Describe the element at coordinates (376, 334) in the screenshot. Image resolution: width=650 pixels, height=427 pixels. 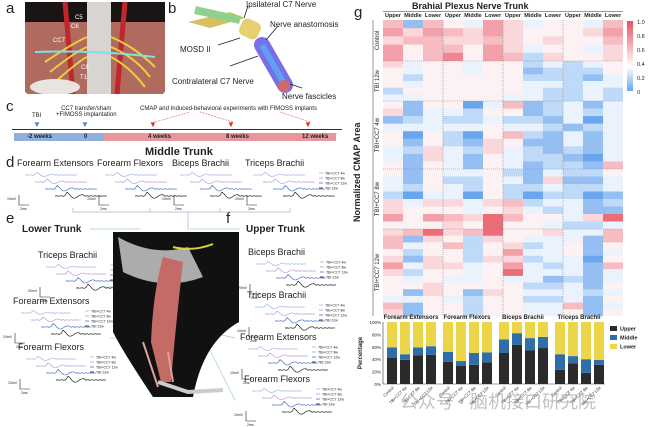
I see `y-tick: 80%` at that location.